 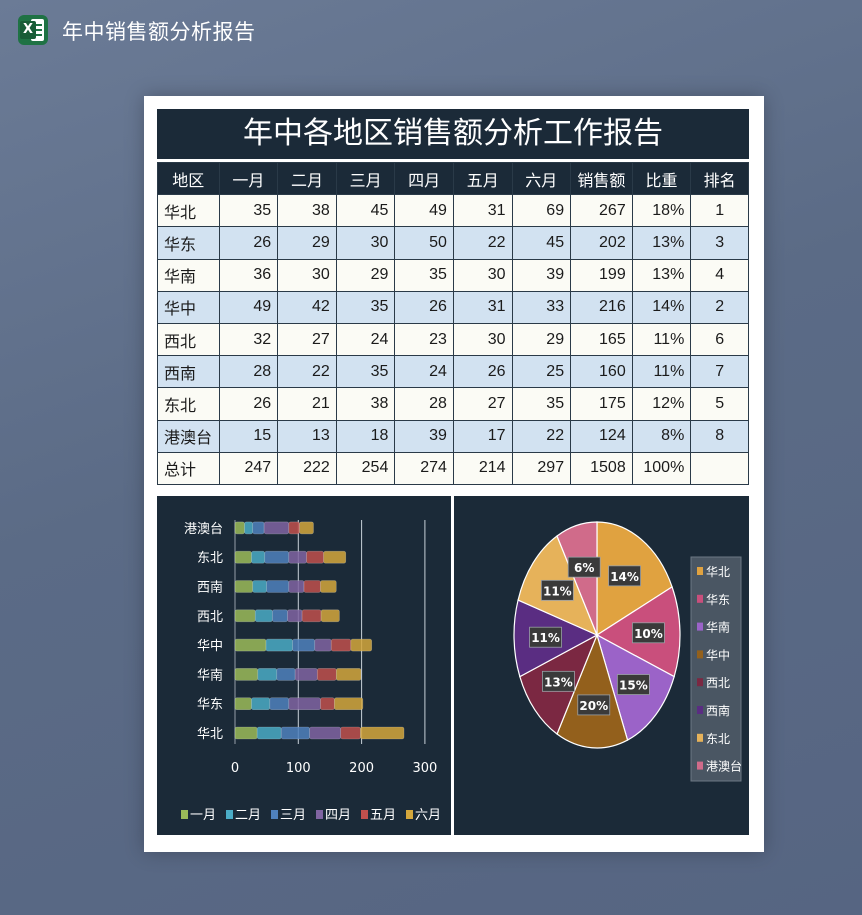 What do you see at coordinates (424, 339) in the screenshot?
I see `value-cell: 23` at bounding box center [424, 339].